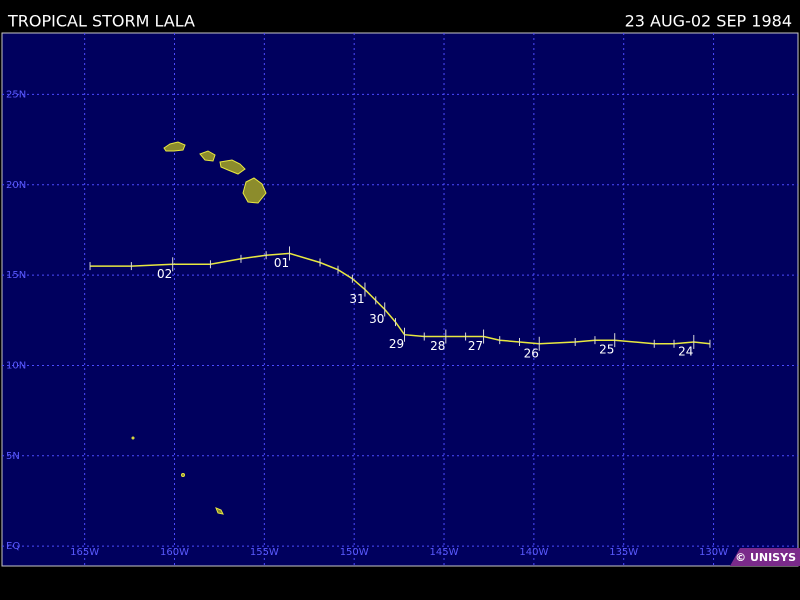 The height and width of the screenshot is (600, 800). What do you see at coordinates (232, 167) in the screenshot?
I see `maui-molokai` at bounding box center [232, 167].